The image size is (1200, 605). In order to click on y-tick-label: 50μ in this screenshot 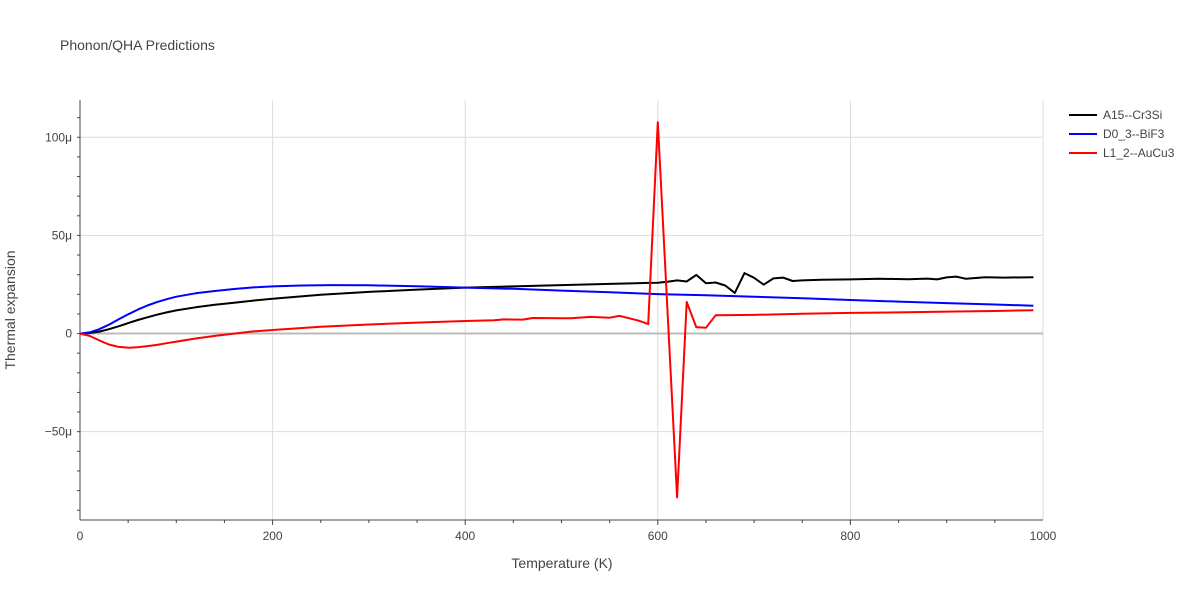, I will do `click(62, 235)`.